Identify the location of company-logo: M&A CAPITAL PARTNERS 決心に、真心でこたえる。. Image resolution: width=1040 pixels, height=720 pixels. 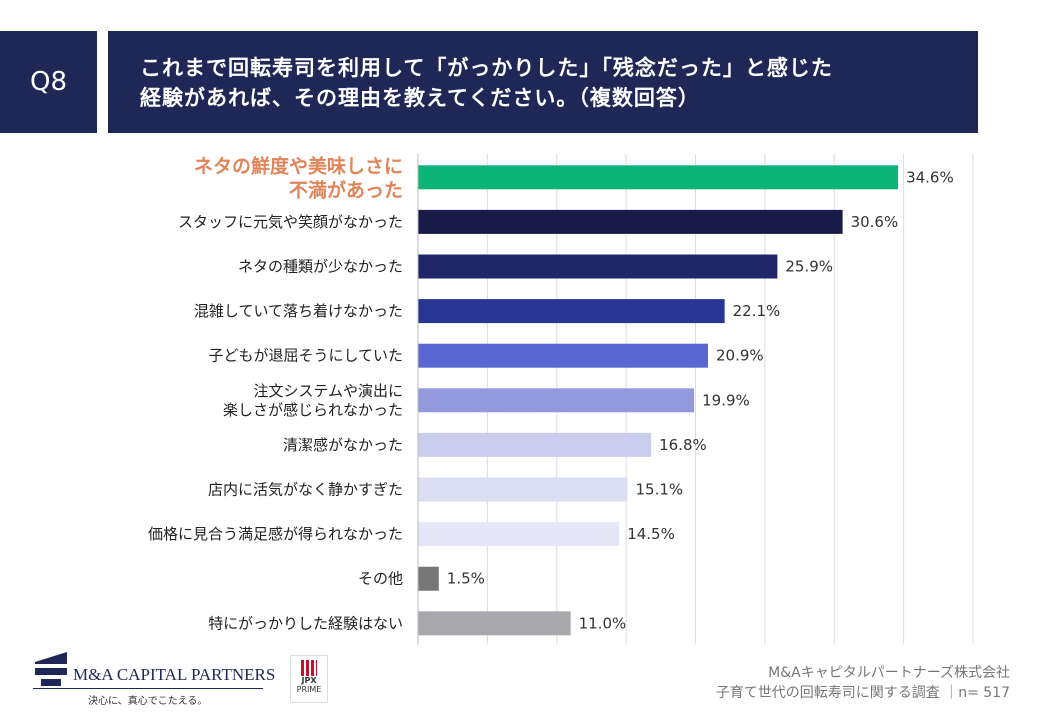
(154, 679).